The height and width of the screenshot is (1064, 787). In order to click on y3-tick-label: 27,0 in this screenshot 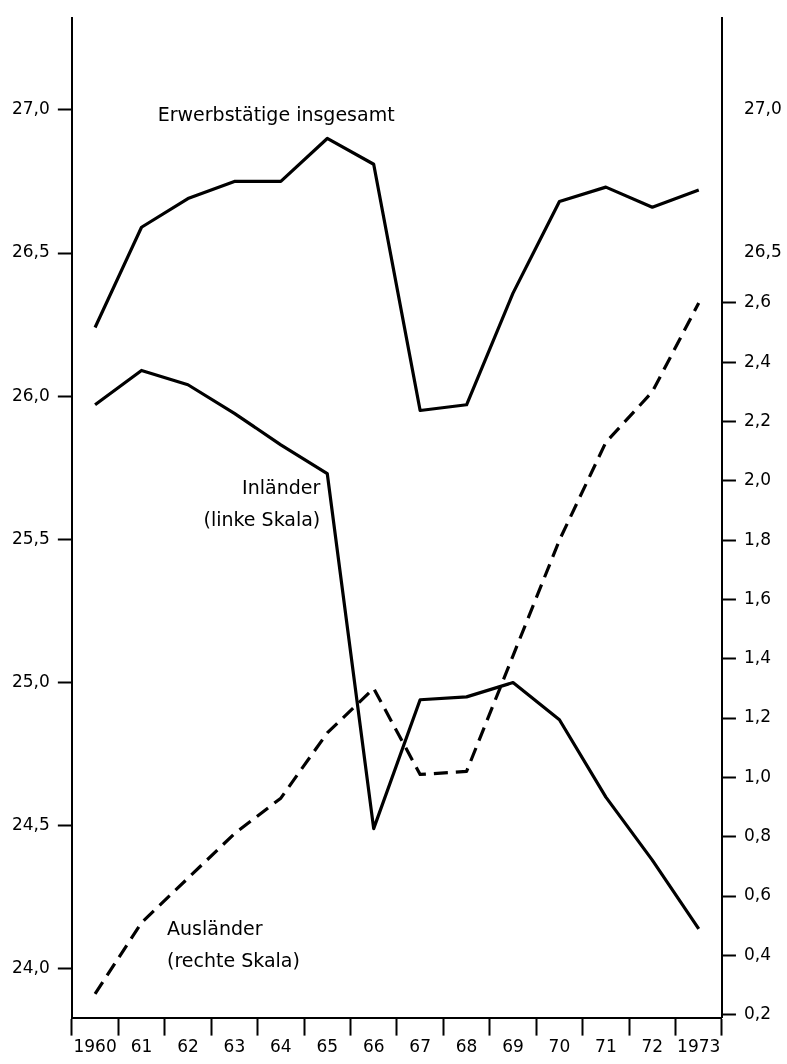, I will do `click(762, 108)`.